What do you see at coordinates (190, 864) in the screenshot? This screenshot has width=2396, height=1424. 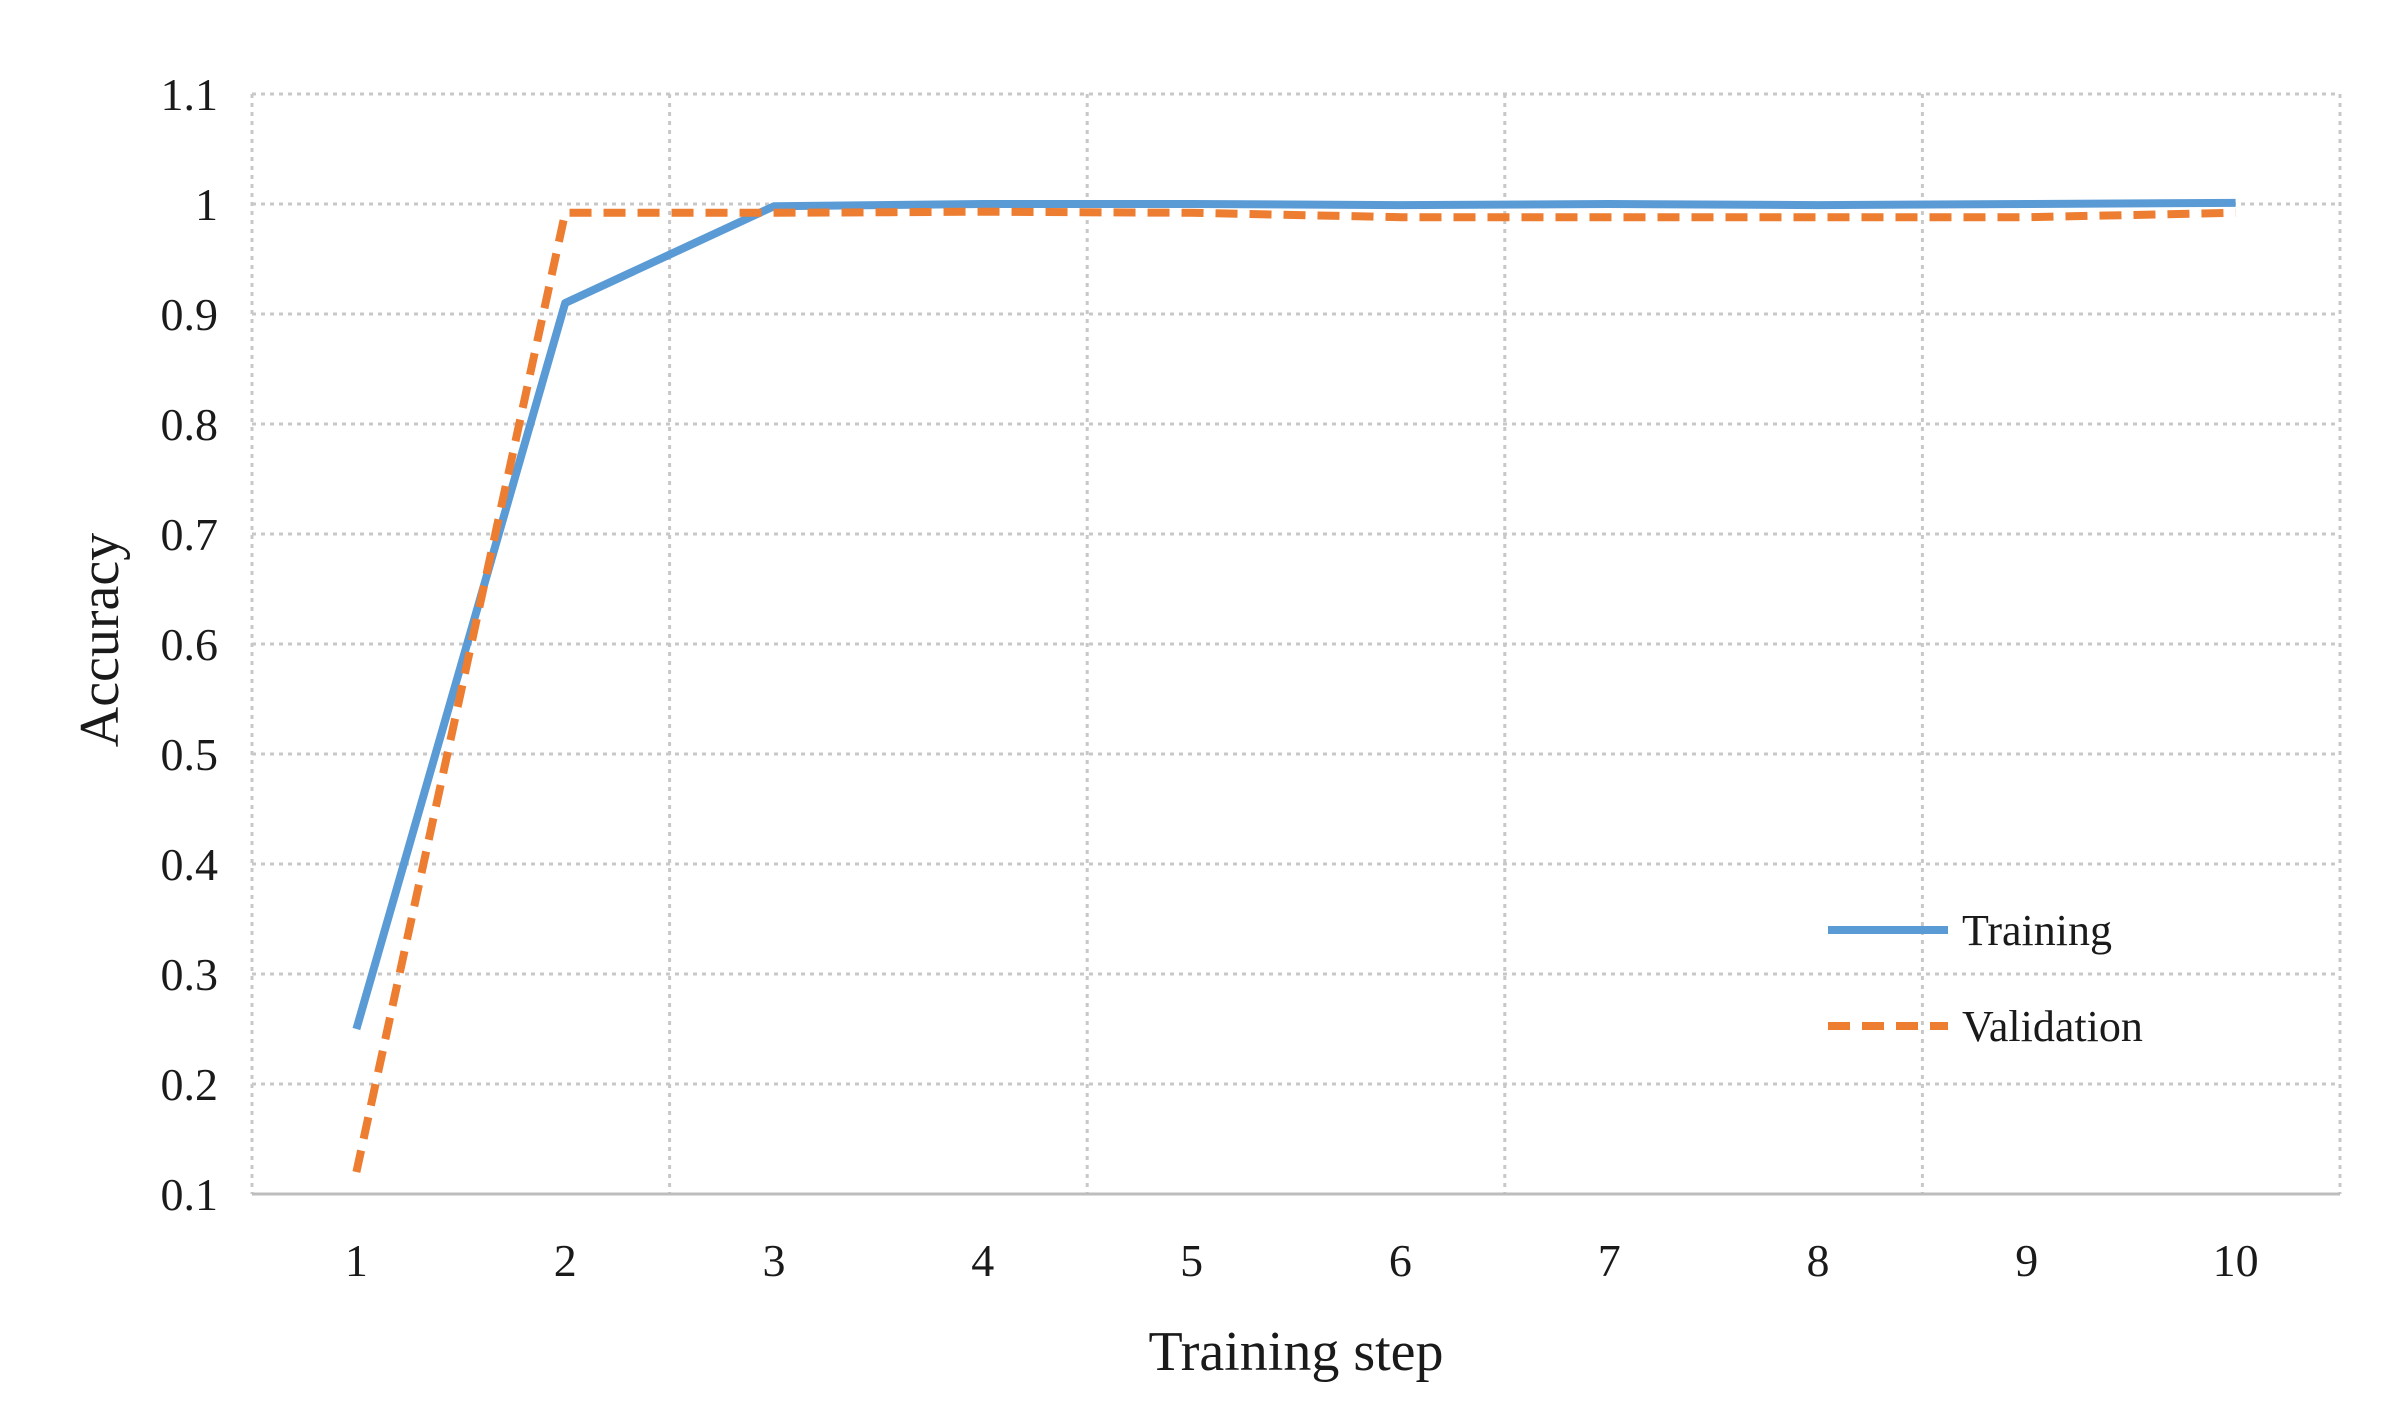 I see `y-tick-label: 0.4` at bounding box center [190, 864].